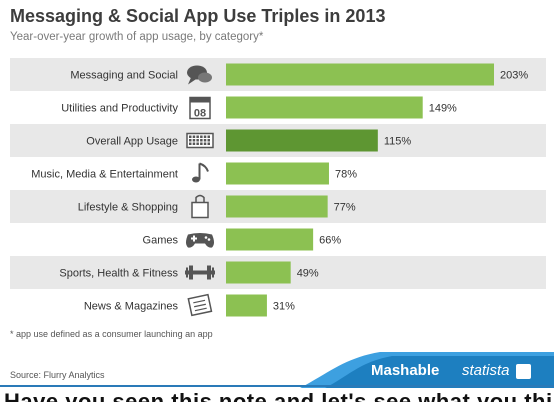  I want to click on dumbbell-icon, so click(200, 272).